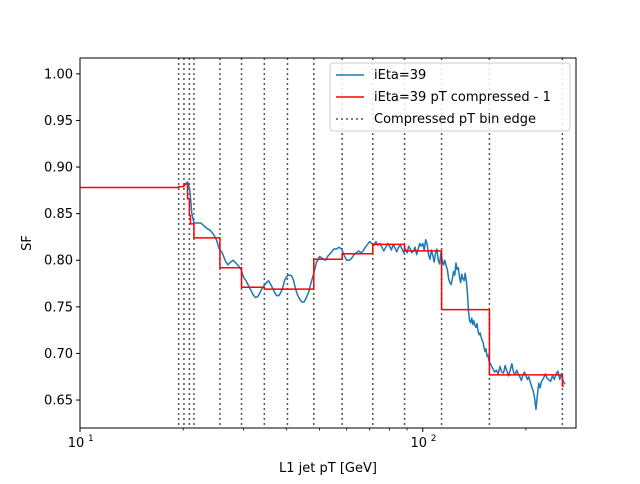 Image resolution: width=640 pixels, height=484 pixels. What do you see at coordinates (91, 439) in the screenshot?
I see `x-tick-label-exponent: 1` at bounding box center [91, 439].